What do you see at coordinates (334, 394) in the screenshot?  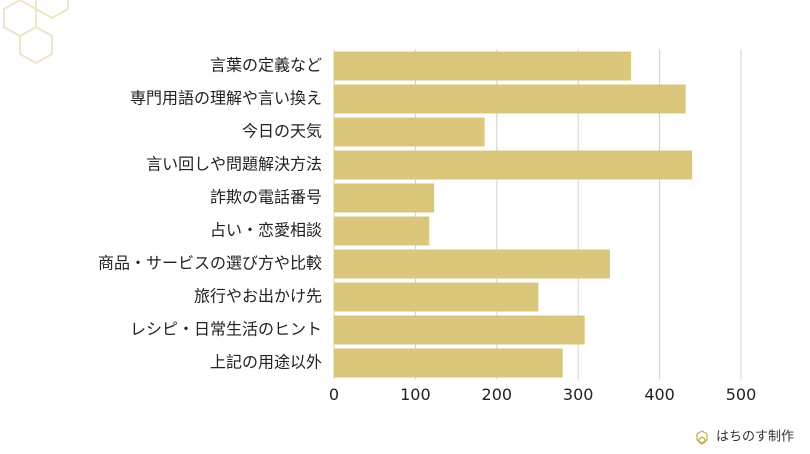 I see `x-tick-label: 0` at bounding box center [334, 394].